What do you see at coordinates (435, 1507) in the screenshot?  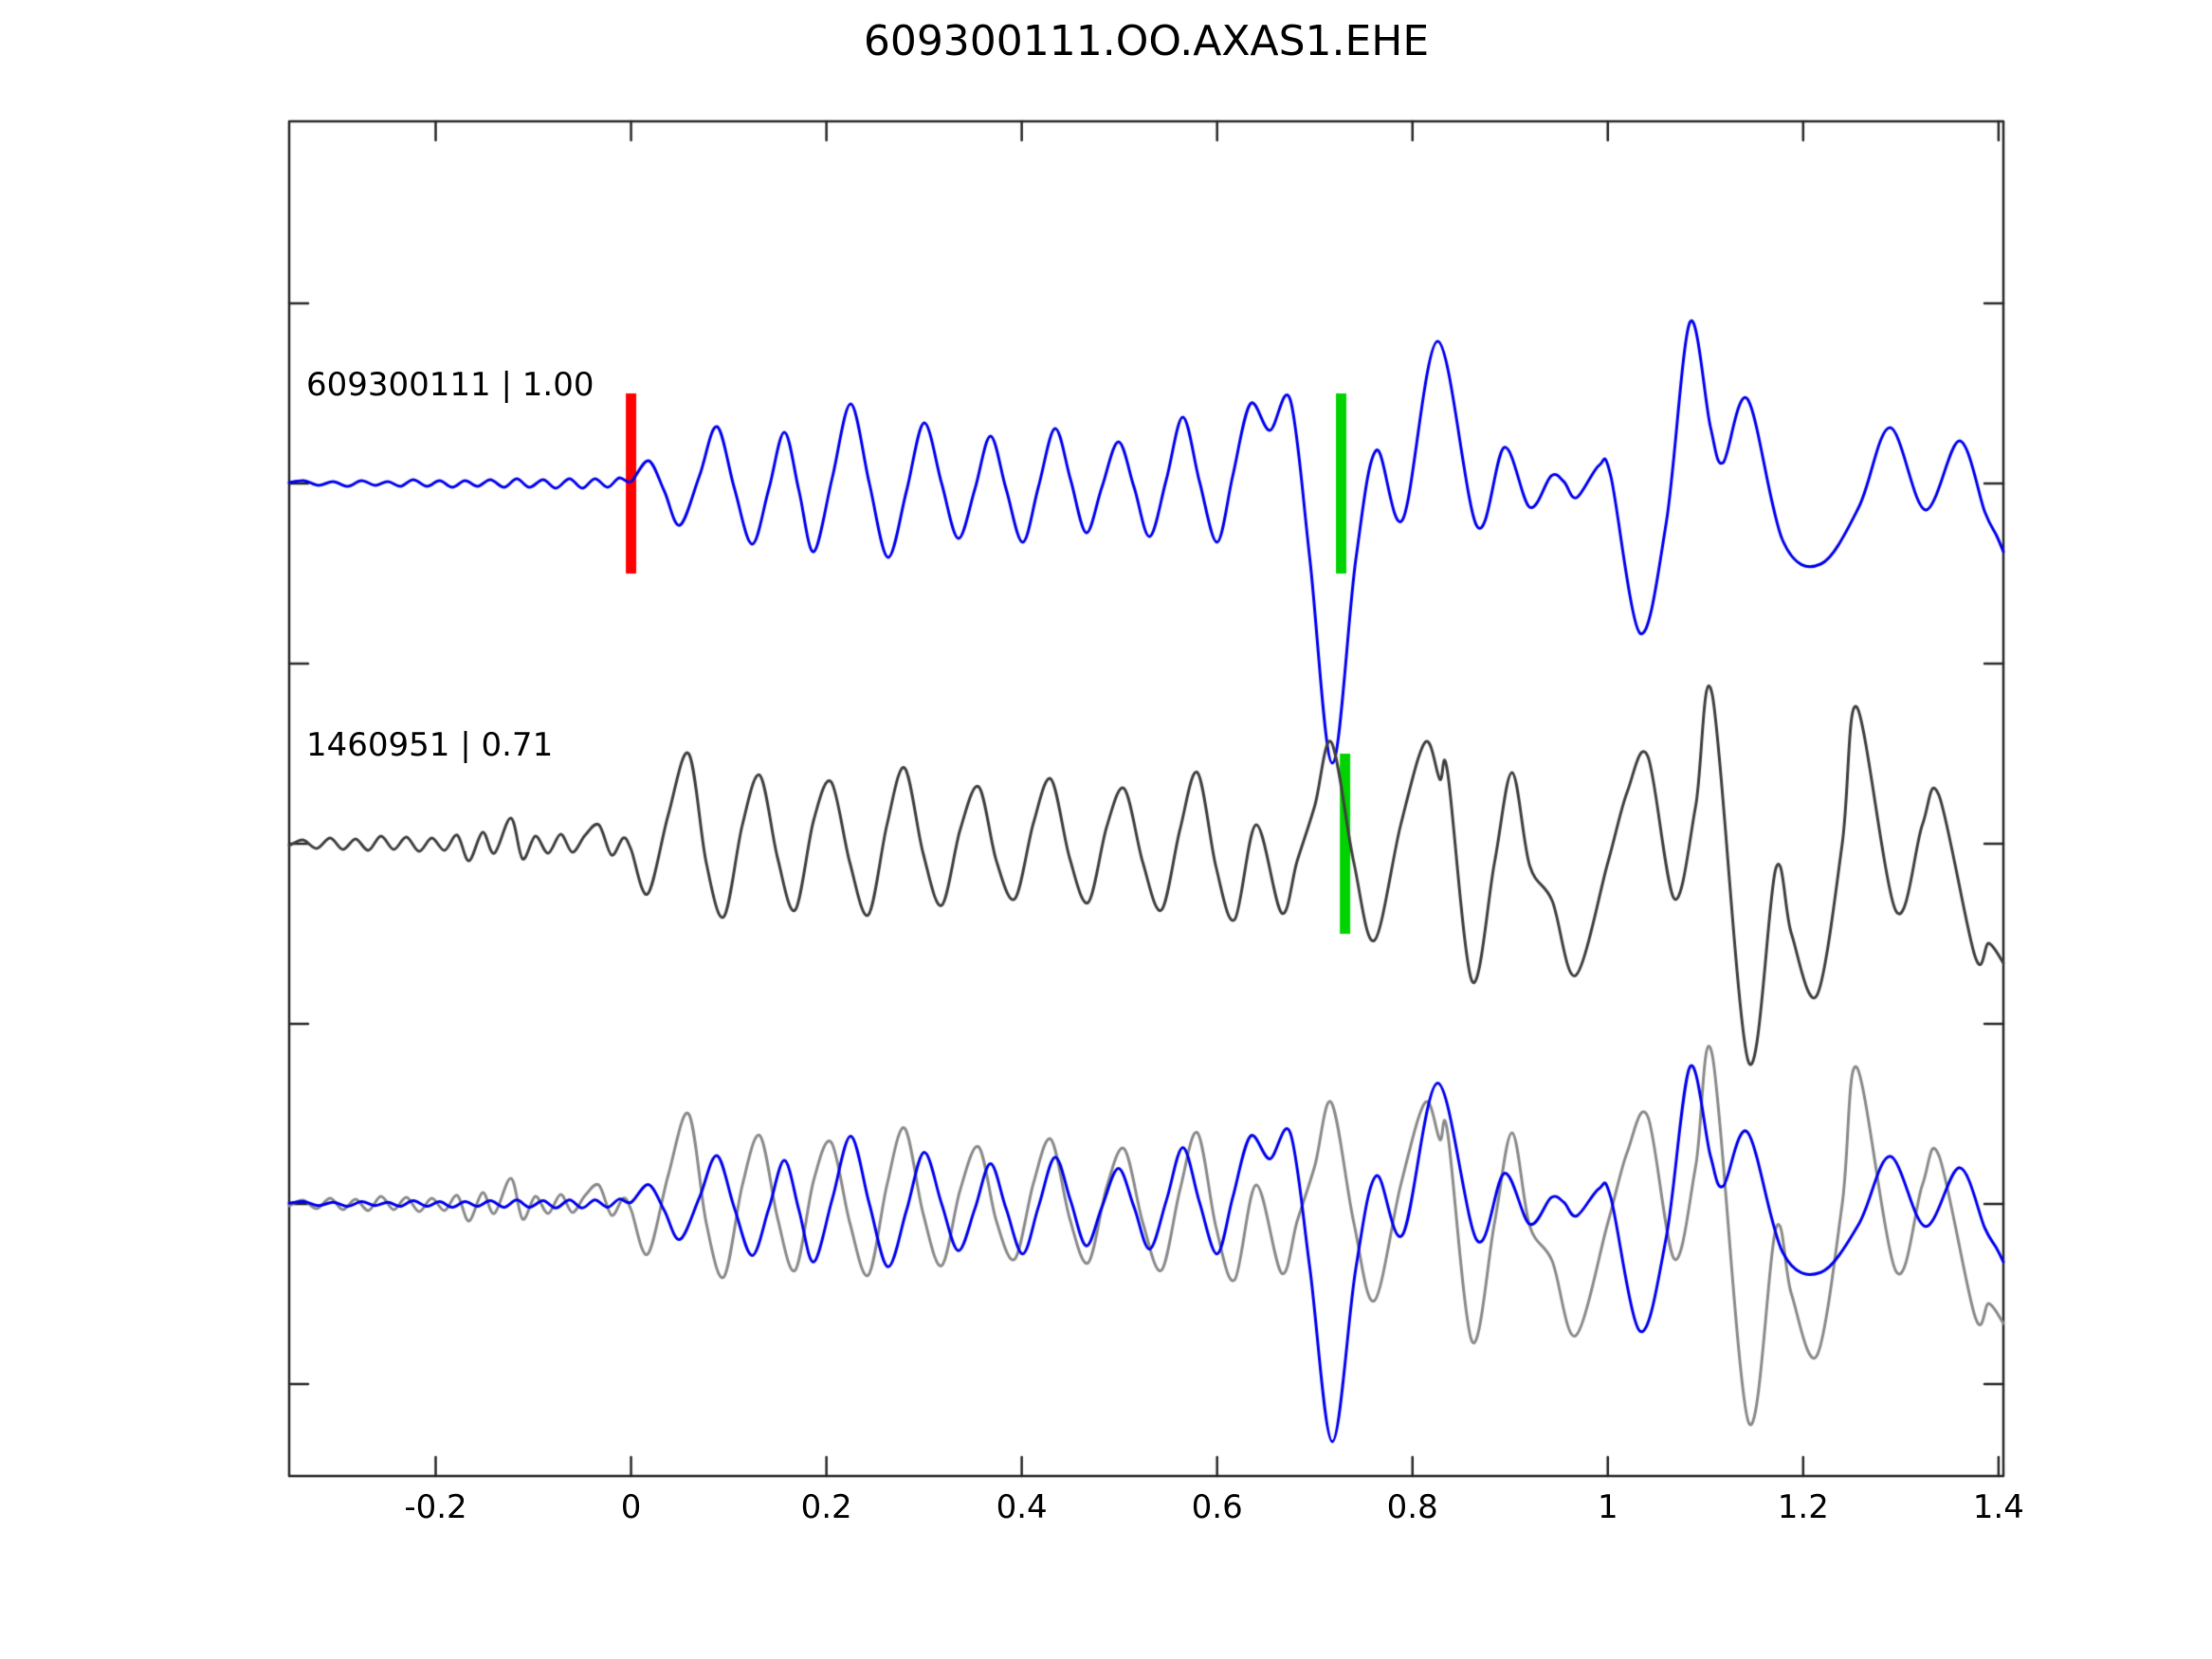 I see `x-tick-label: -0.2` at bounding box center [435, 1507].